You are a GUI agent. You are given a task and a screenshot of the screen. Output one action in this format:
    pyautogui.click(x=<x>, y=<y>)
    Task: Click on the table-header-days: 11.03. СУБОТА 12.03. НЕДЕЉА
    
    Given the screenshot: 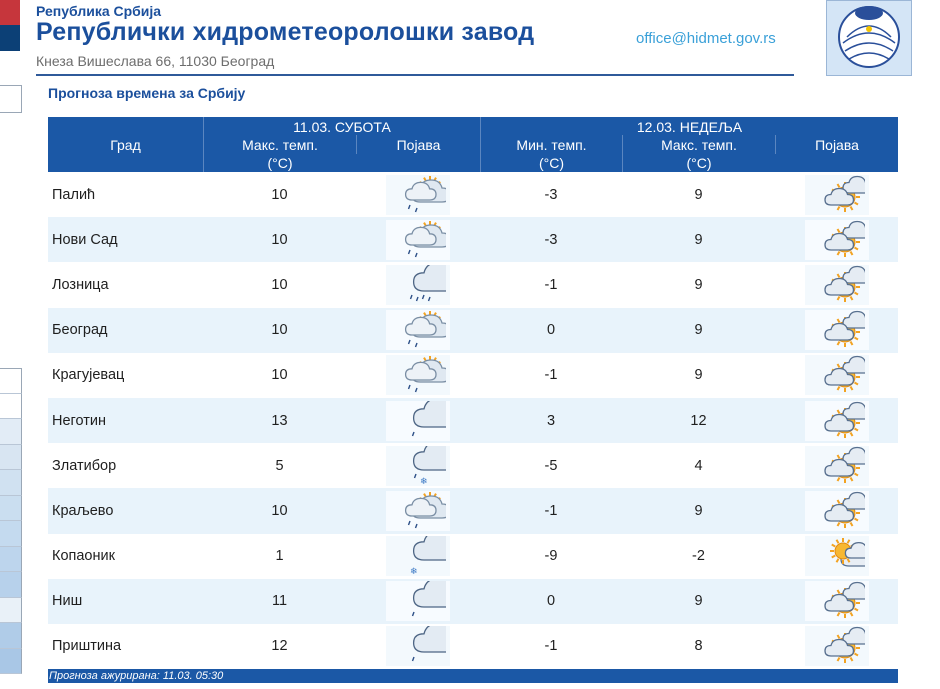 What is the action you would take?
    pyautogui.click(x=473, y=126)
    